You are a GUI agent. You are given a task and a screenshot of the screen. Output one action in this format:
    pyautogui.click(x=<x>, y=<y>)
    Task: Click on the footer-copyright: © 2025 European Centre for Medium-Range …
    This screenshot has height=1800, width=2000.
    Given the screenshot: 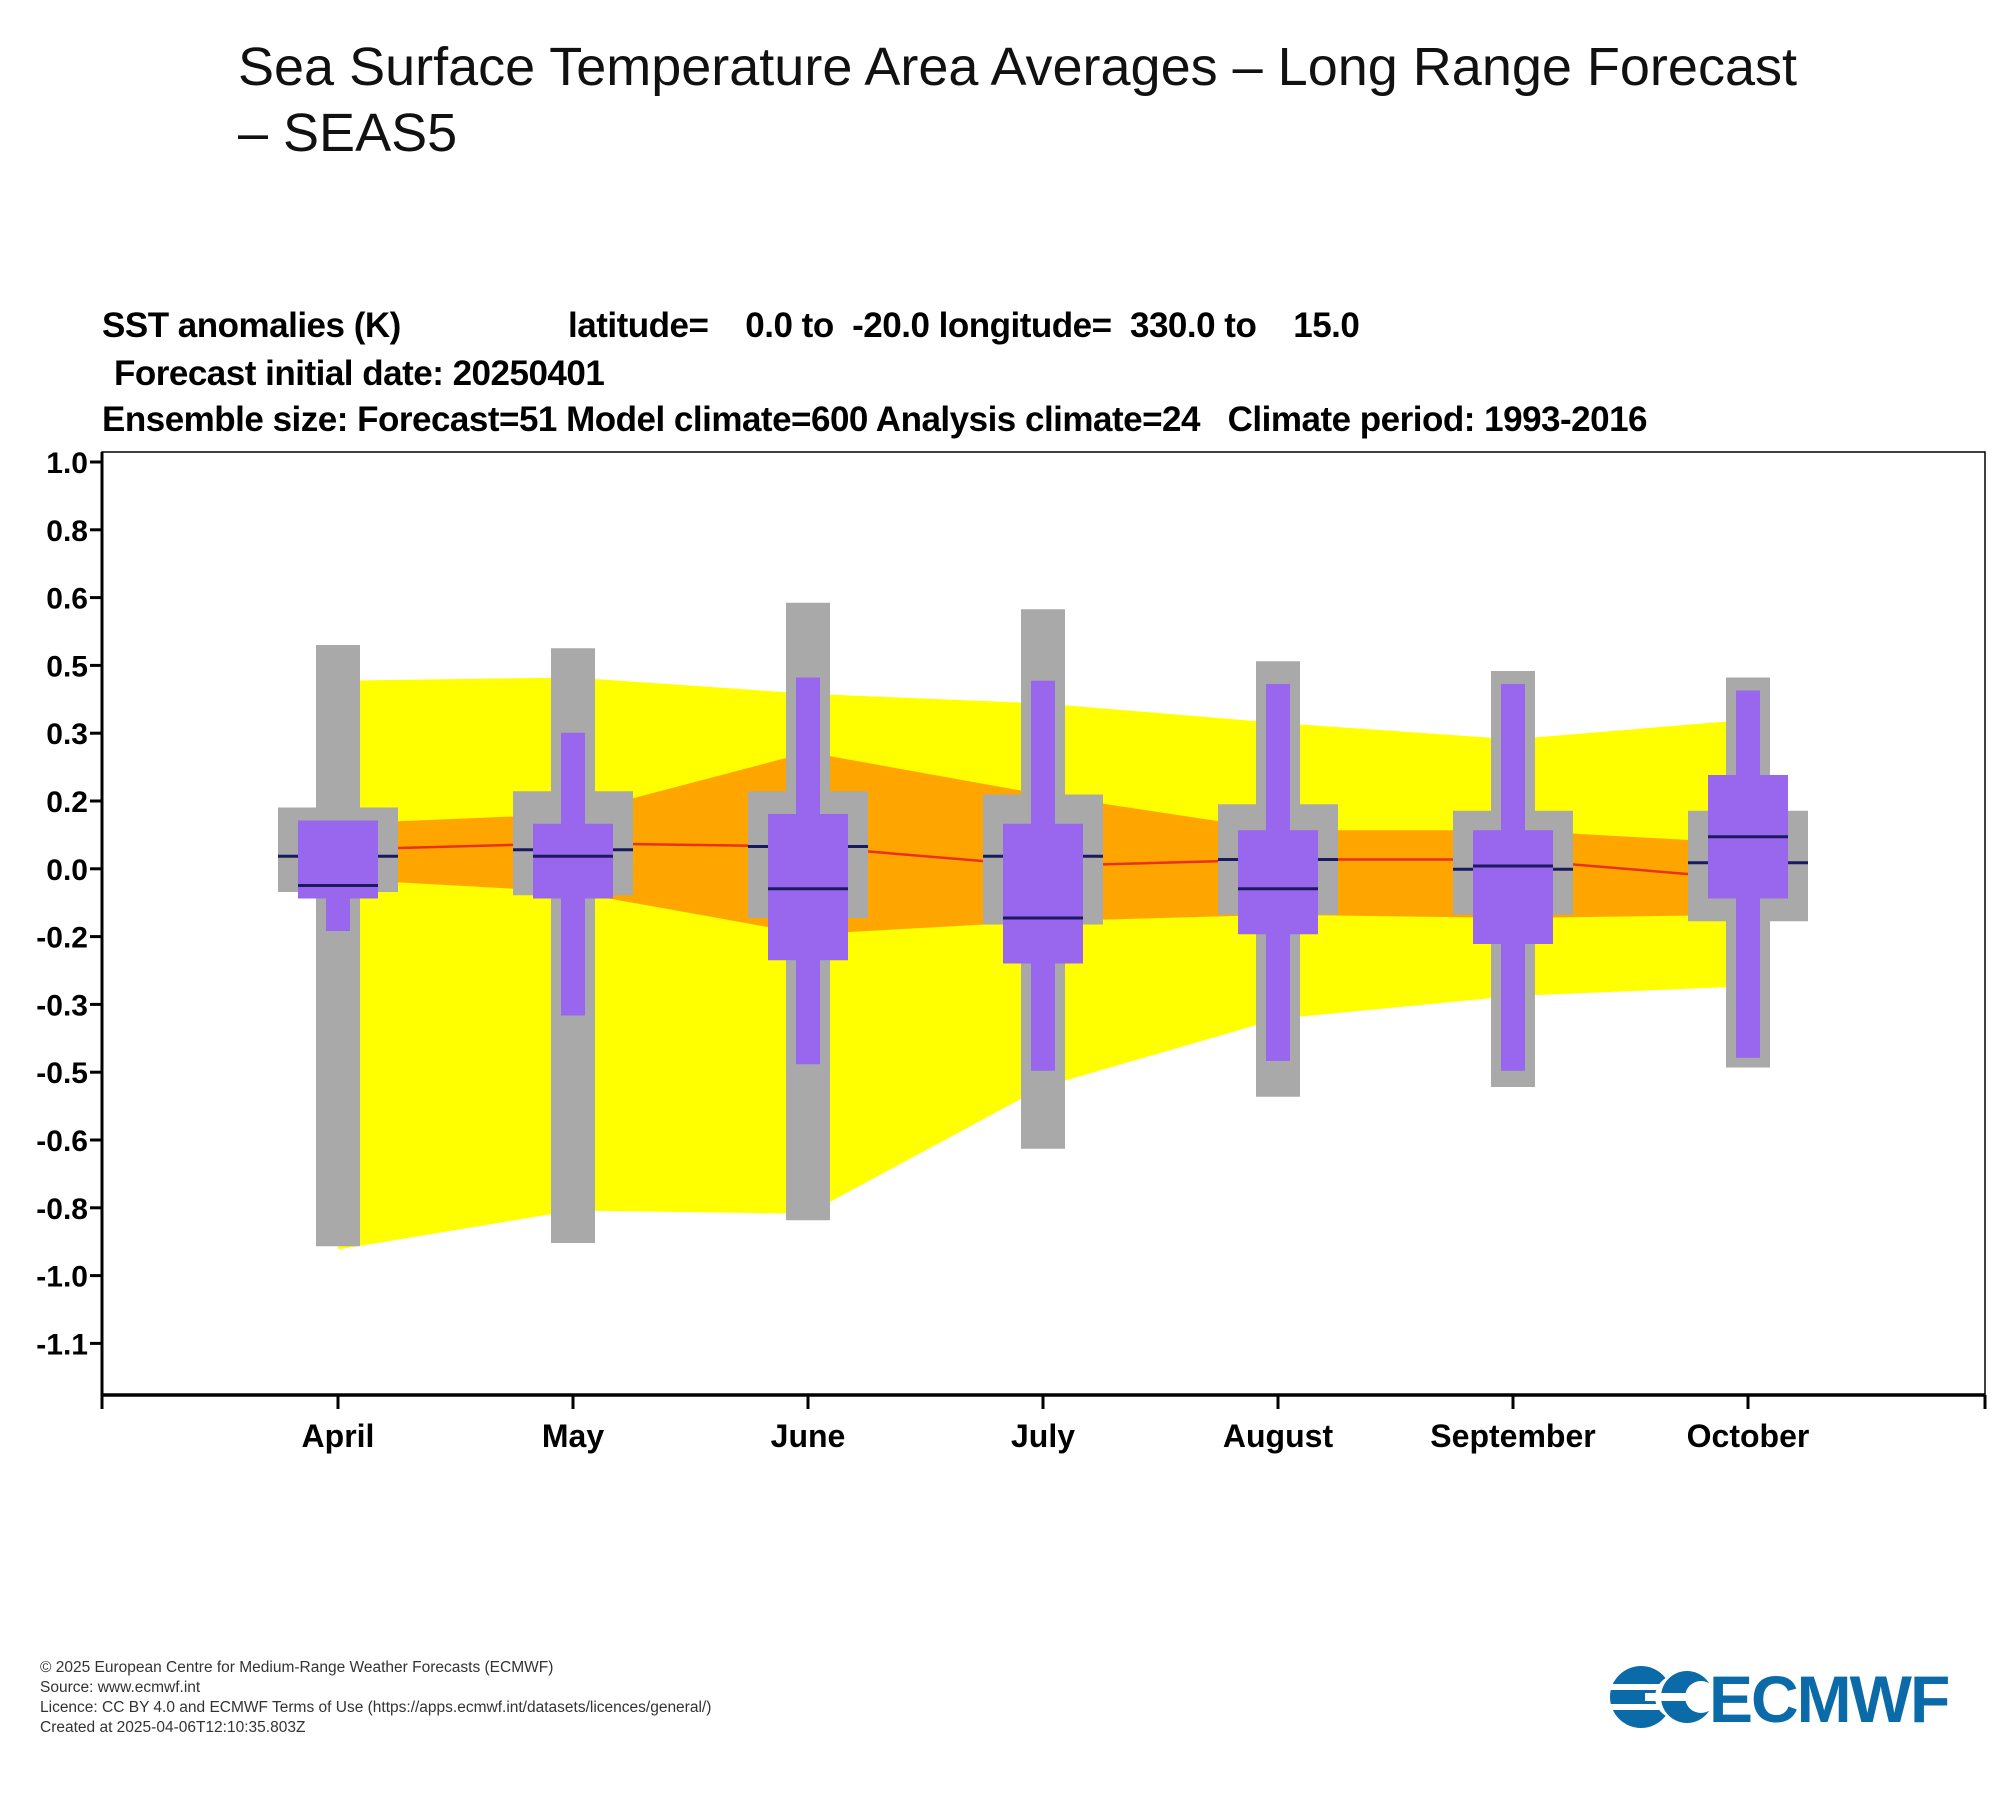 What is the action you would take?
    pyautogui.click(x=297, y=1667)
    